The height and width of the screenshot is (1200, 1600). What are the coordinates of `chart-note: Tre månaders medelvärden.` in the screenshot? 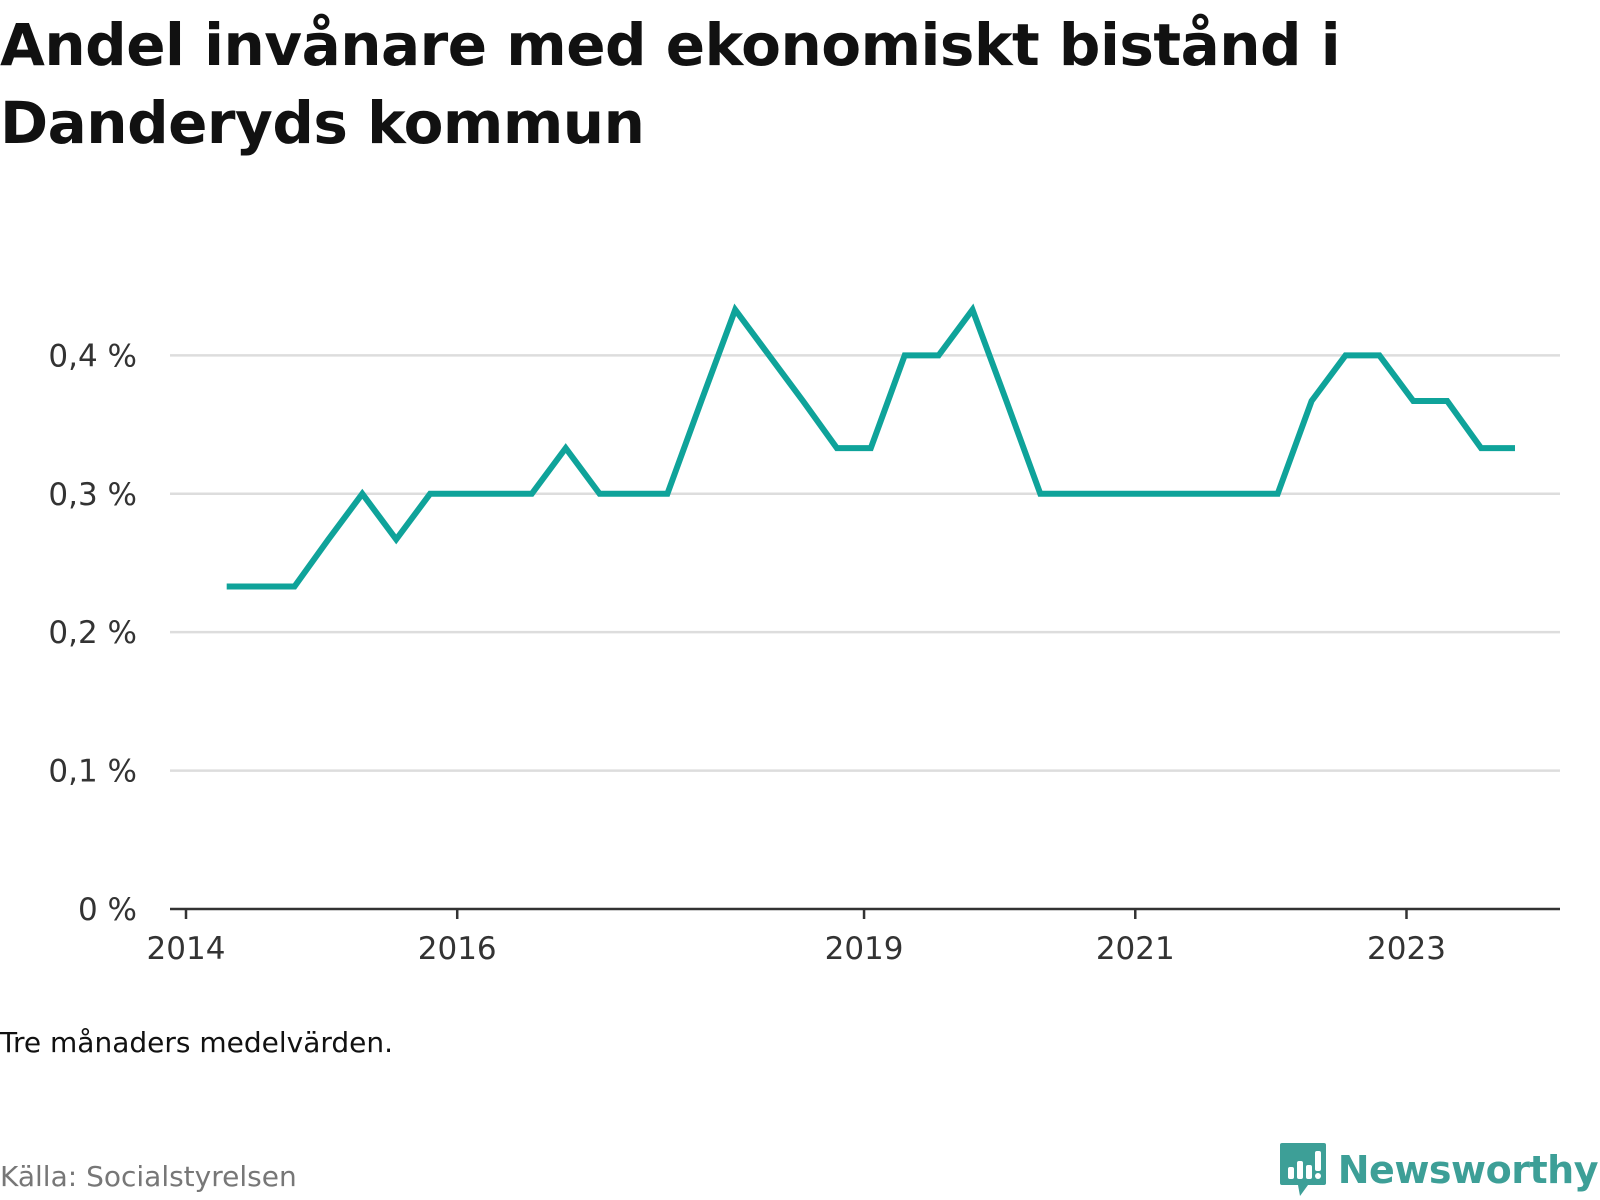 It's located at (197, 1042).